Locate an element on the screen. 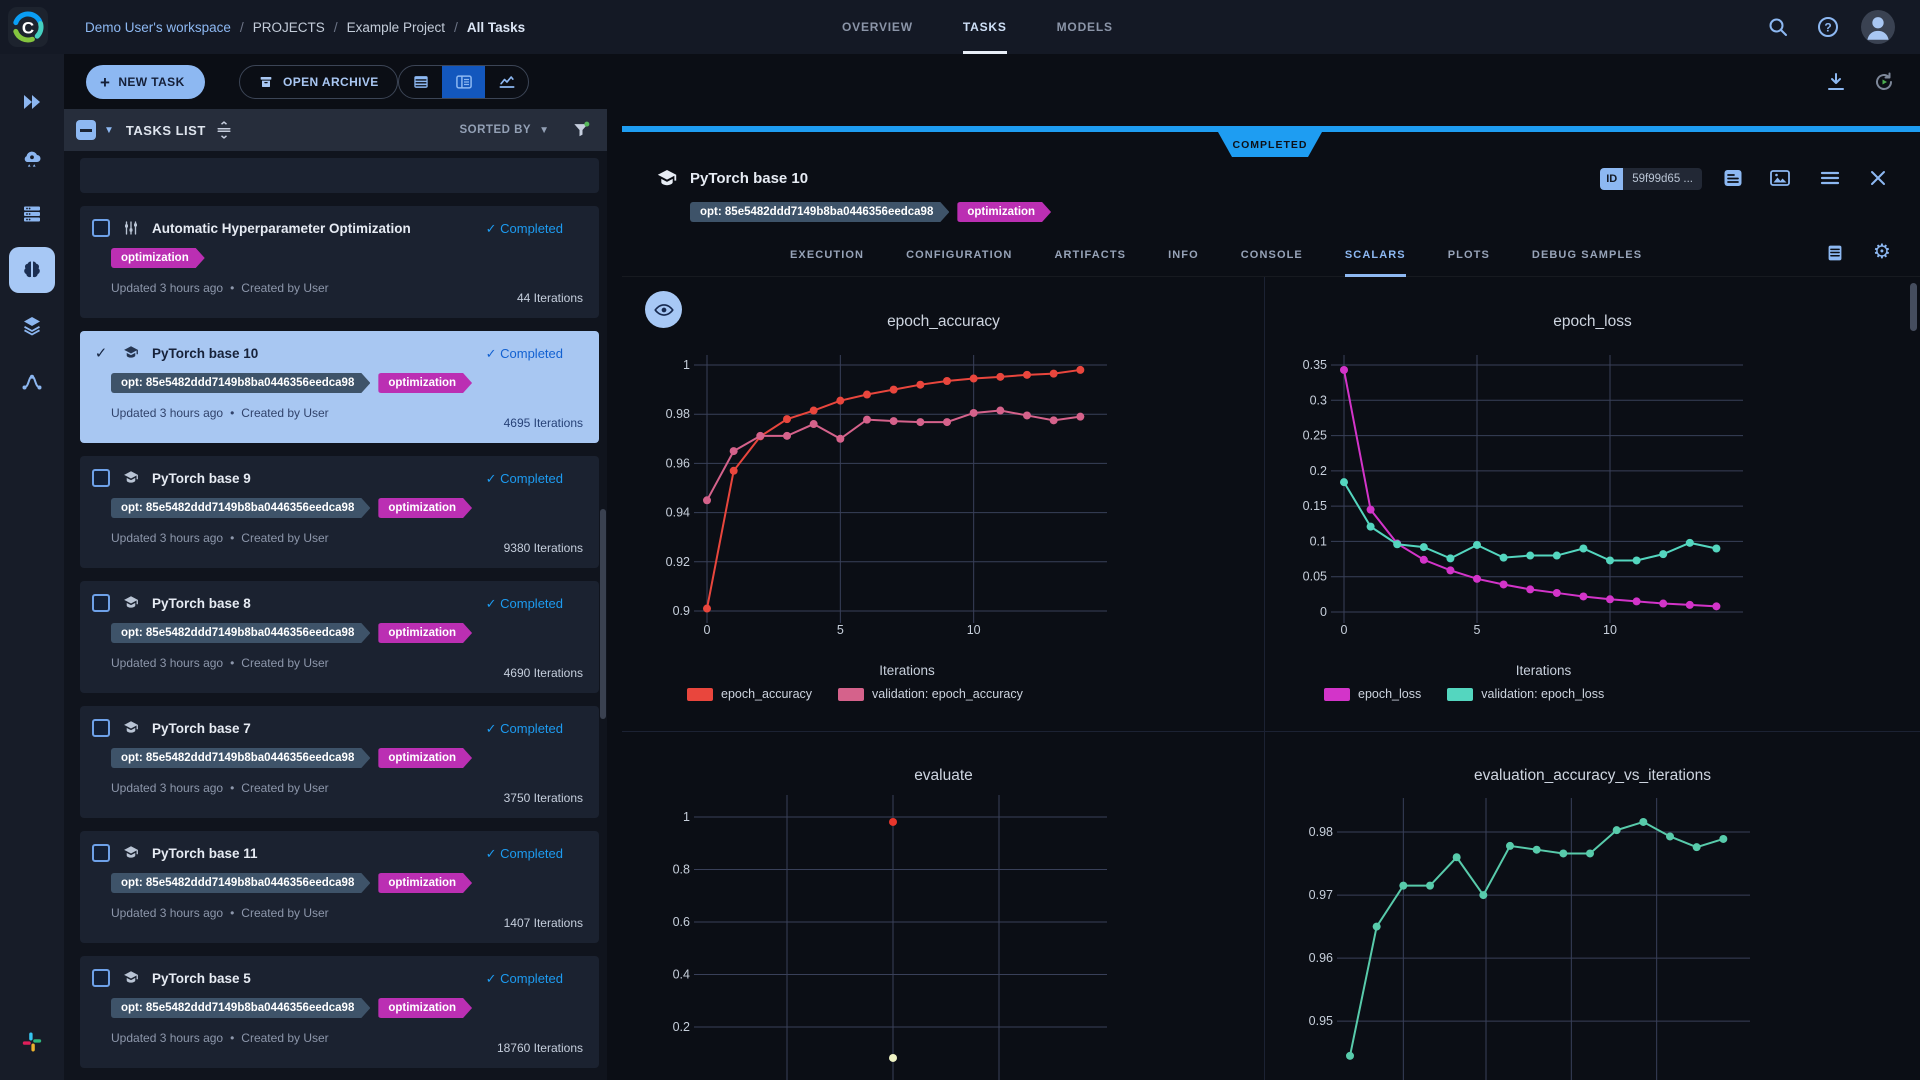 The height and width of the screenshot is (1080, 1920). models-icon is located at coordinates (32, 326).